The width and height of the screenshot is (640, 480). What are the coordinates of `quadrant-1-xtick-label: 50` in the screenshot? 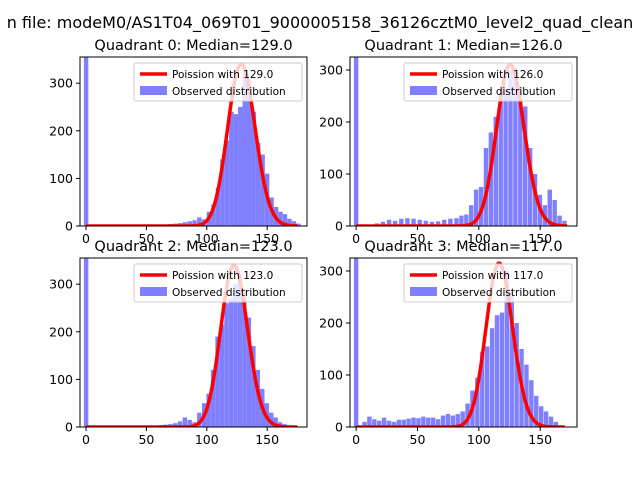 It's located at (418, 238).